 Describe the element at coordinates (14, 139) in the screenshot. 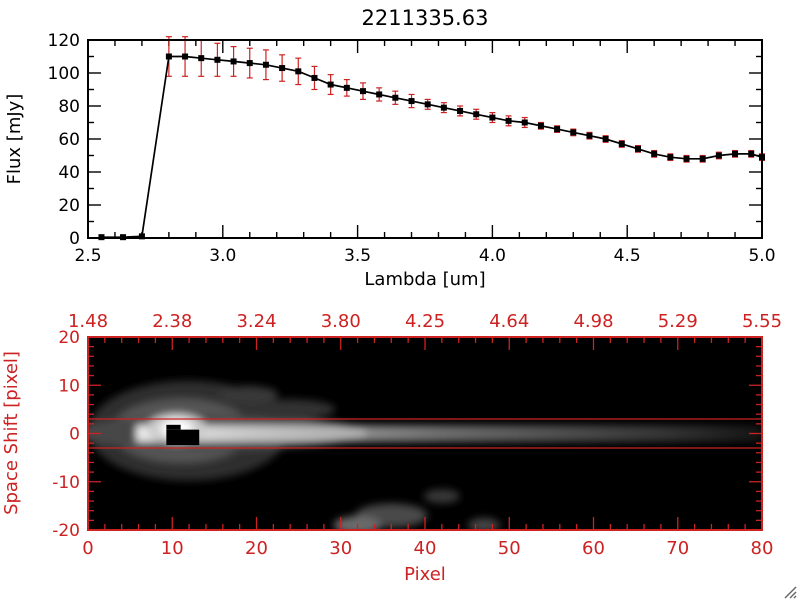

I see `spectrum-y-axis-label: Flux [mJy]` at that location.